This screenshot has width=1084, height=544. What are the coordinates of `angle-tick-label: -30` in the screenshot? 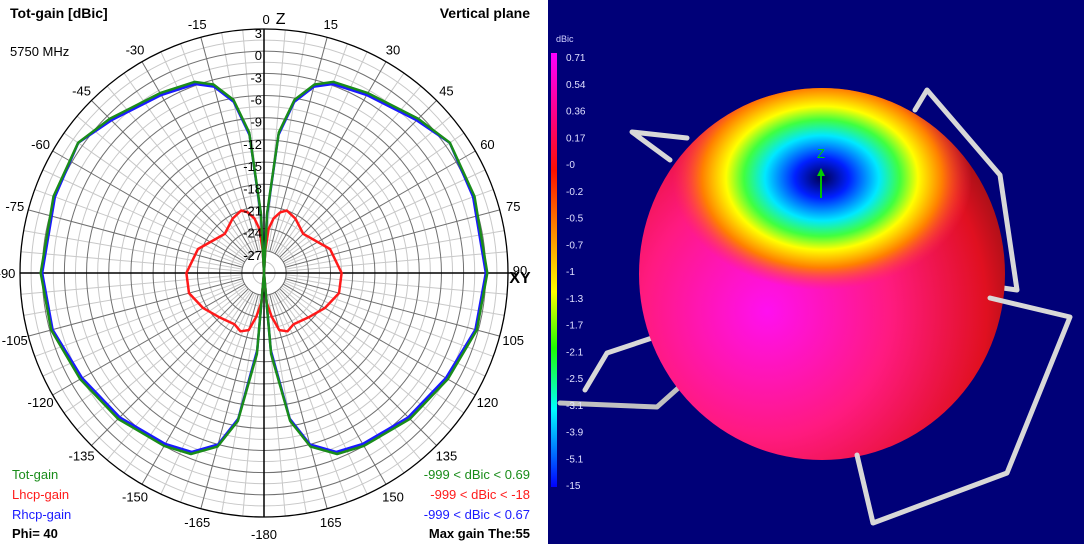 It's located at (135, 50).